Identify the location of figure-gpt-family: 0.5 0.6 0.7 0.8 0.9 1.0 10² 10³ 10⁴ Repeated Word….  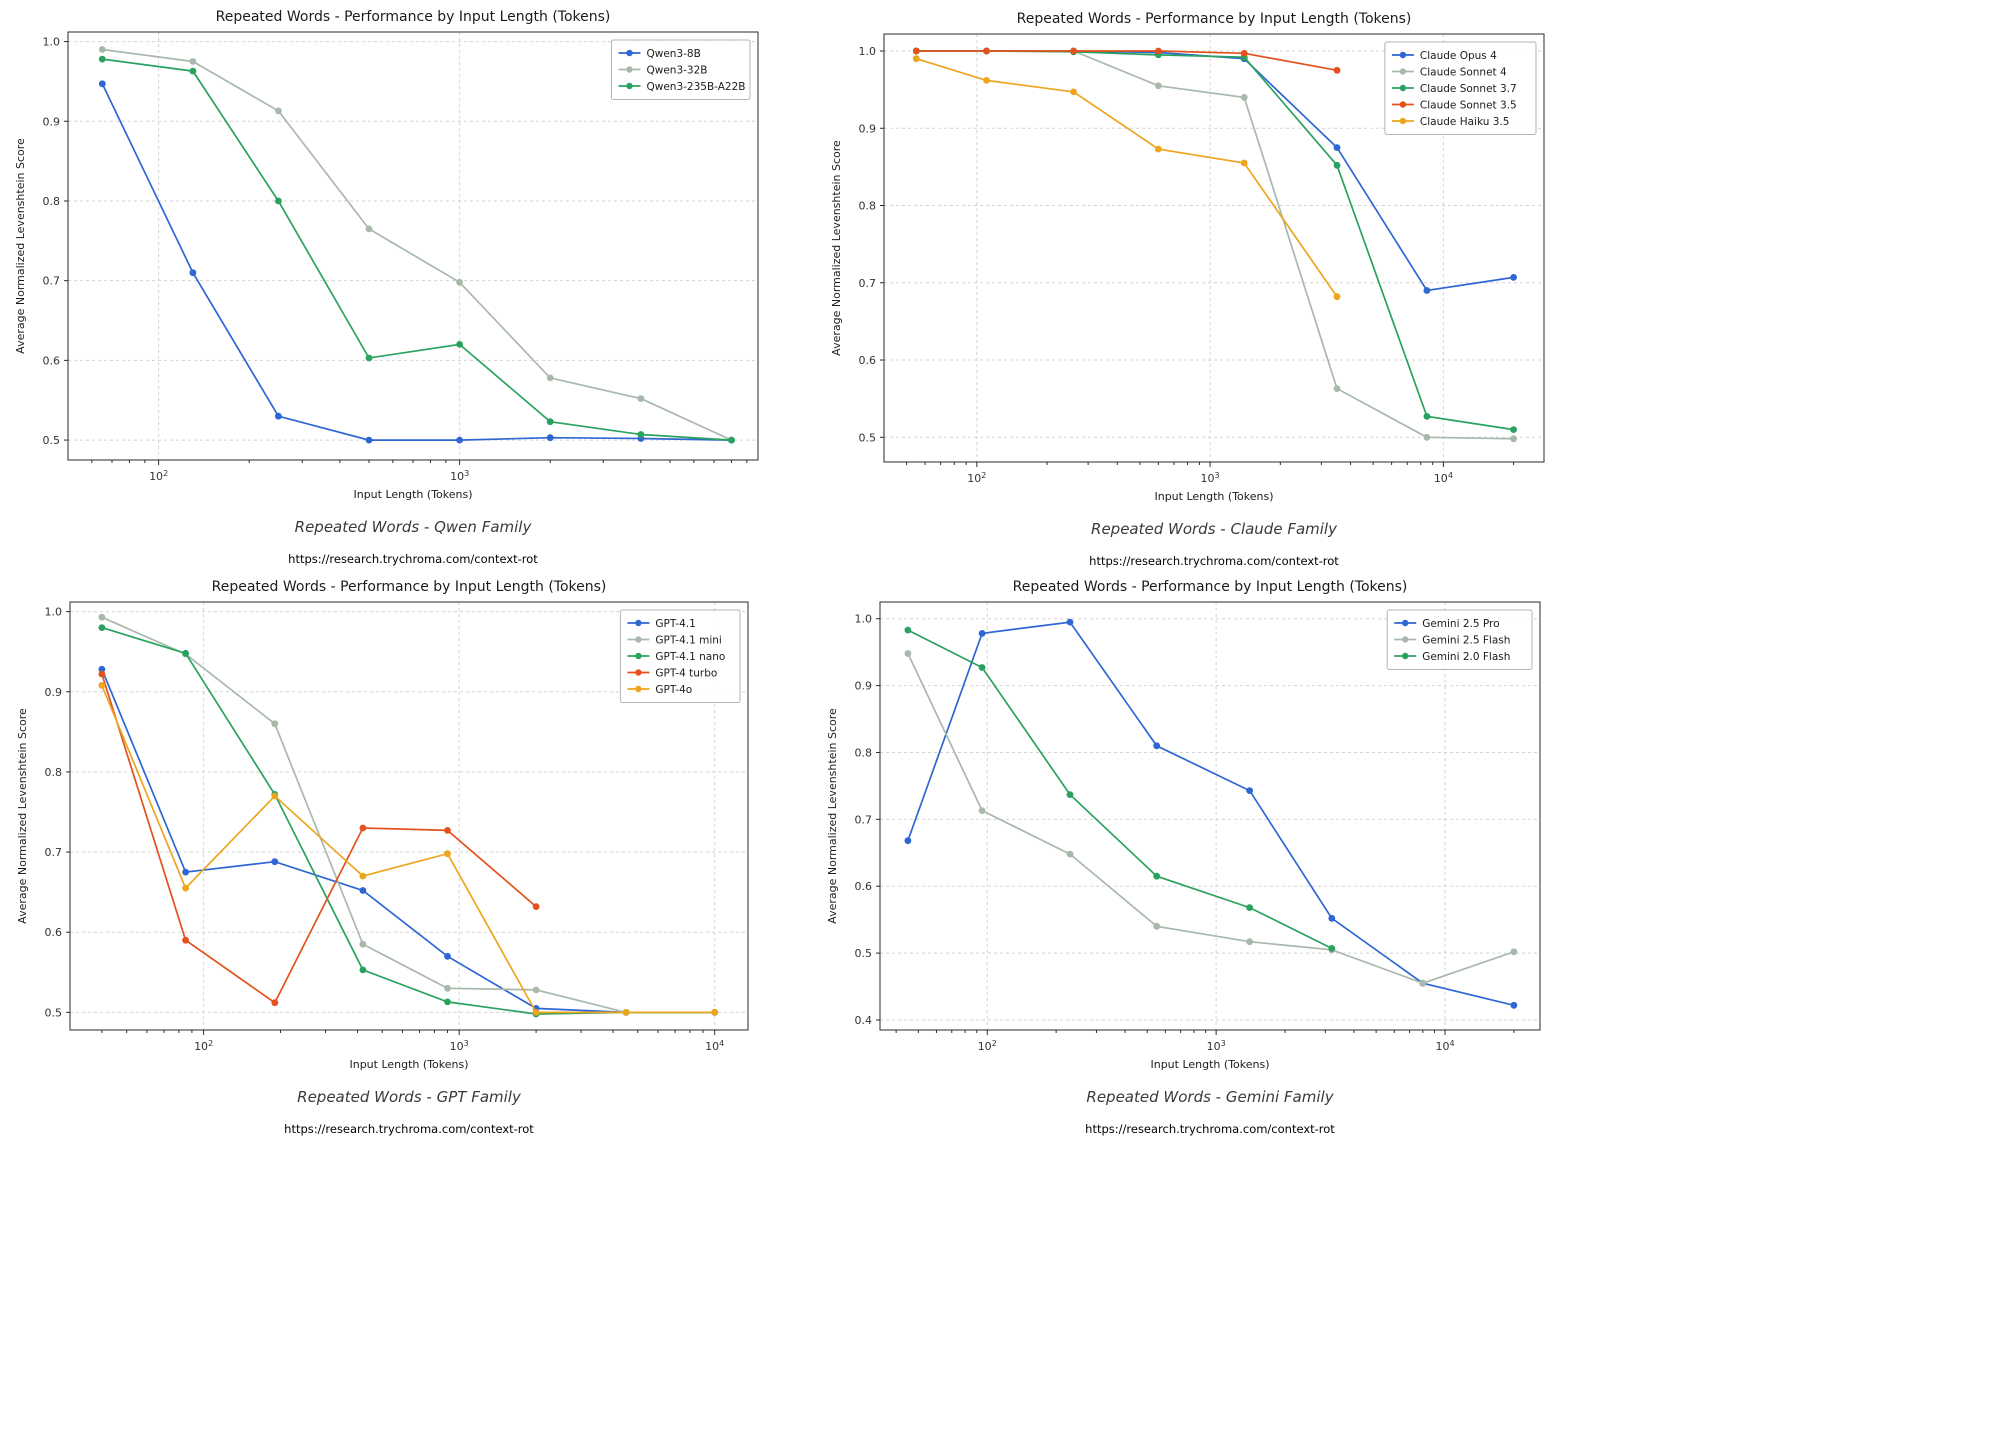
(387, 856).